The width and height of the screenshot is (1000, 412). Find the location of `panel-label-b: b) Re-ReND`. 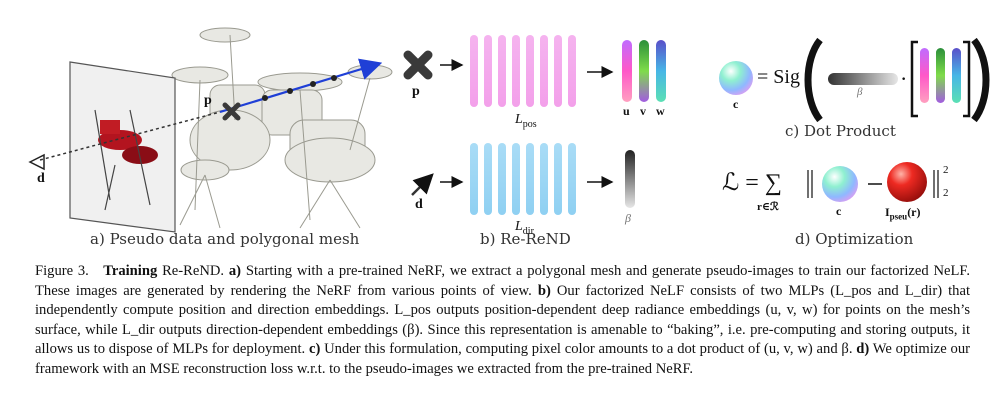

panel-label-b: b) Re-ReND is located at coordinates (525, 239).